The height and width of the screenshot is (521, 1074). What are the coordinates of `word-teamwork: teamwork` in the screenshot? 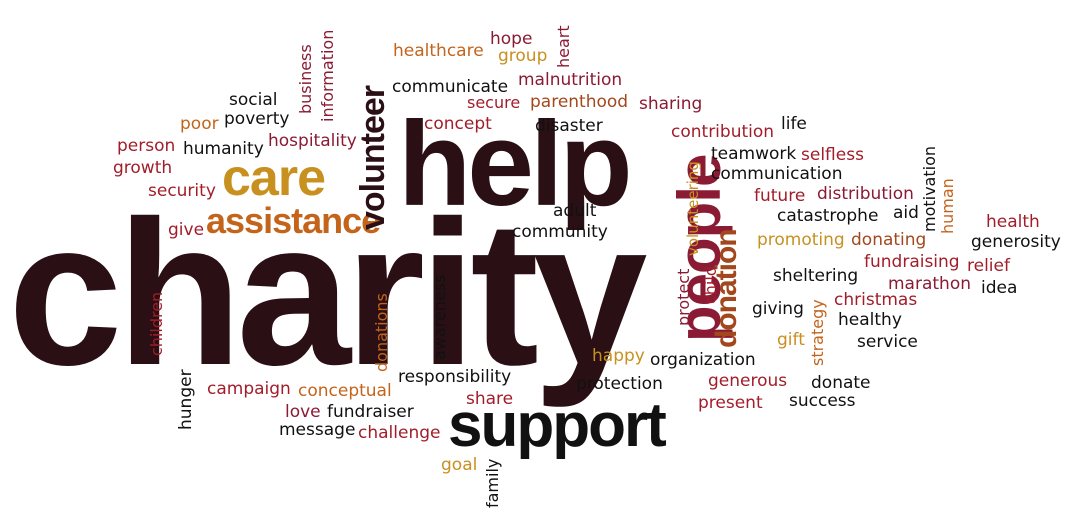 It's located at (754, 154).